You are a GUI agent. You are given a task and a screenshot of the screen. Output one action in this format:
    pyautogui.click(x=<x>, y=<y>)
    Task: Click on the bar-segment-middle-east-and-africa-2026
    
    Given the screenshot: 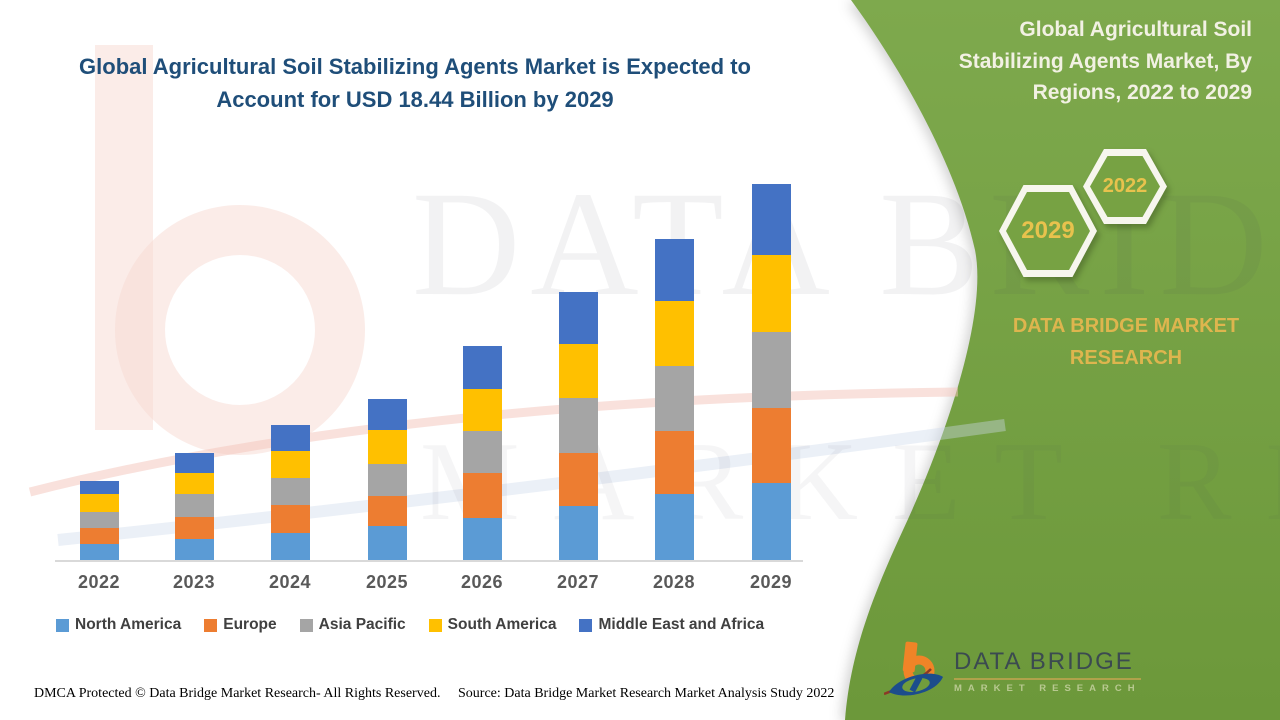 What is the action you would take?
    pyautogui.click(x=482, y=367)
    